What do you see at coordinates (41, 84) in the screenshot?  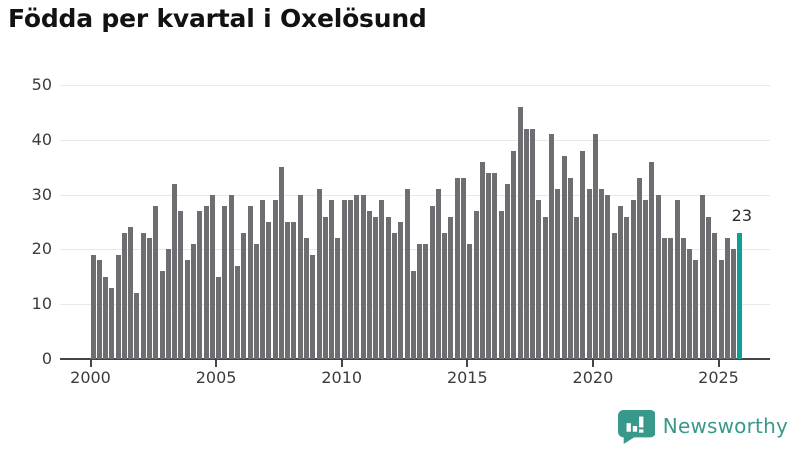 I see `y-tick-label: 50` at bounding box center [41, 84].